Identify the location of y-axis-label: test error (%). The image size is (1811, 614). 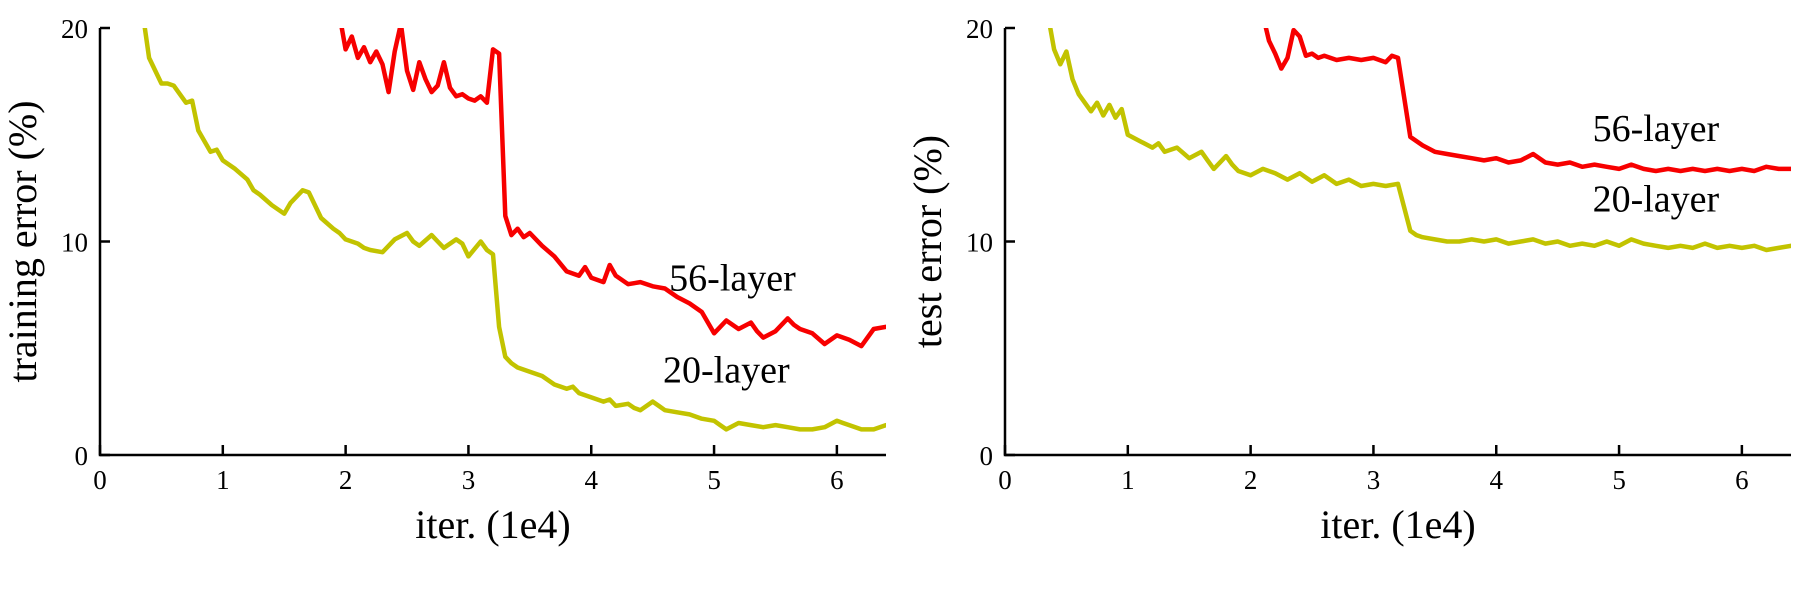
(927, 241).